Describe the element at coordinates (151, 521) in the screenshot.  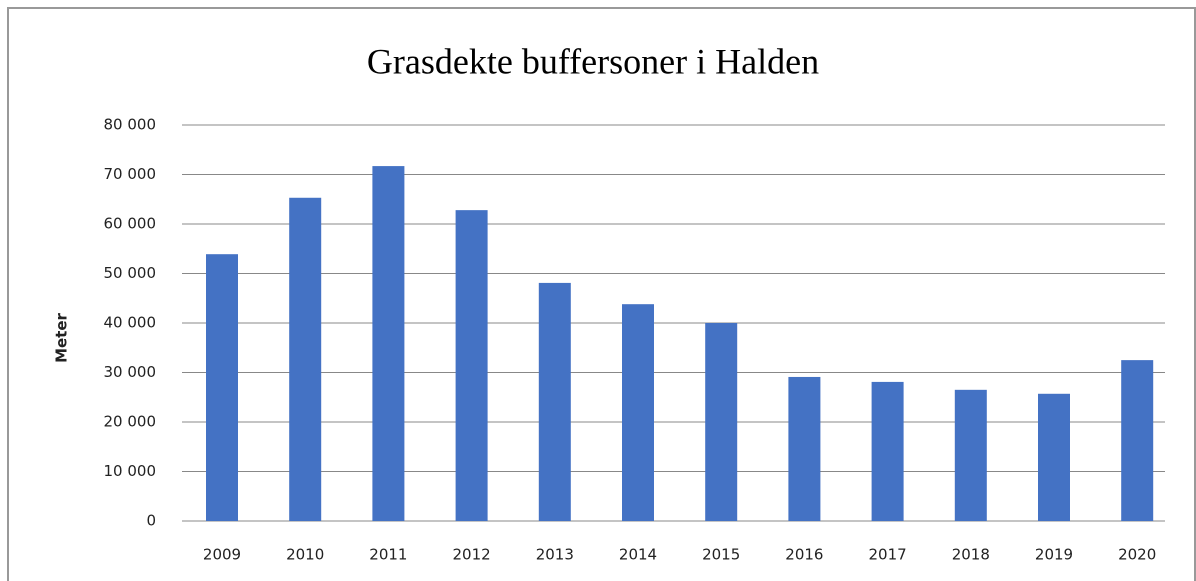
I see `y-tick-label: 0` at that location.